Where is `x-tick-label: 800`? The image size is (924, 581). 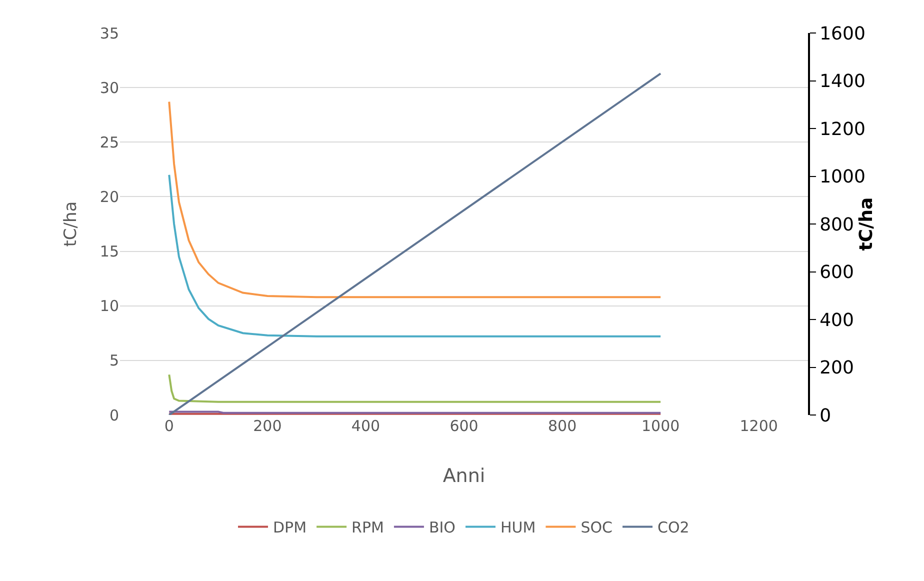 x-tick-label: 800 is located at coordinates (562, 426).